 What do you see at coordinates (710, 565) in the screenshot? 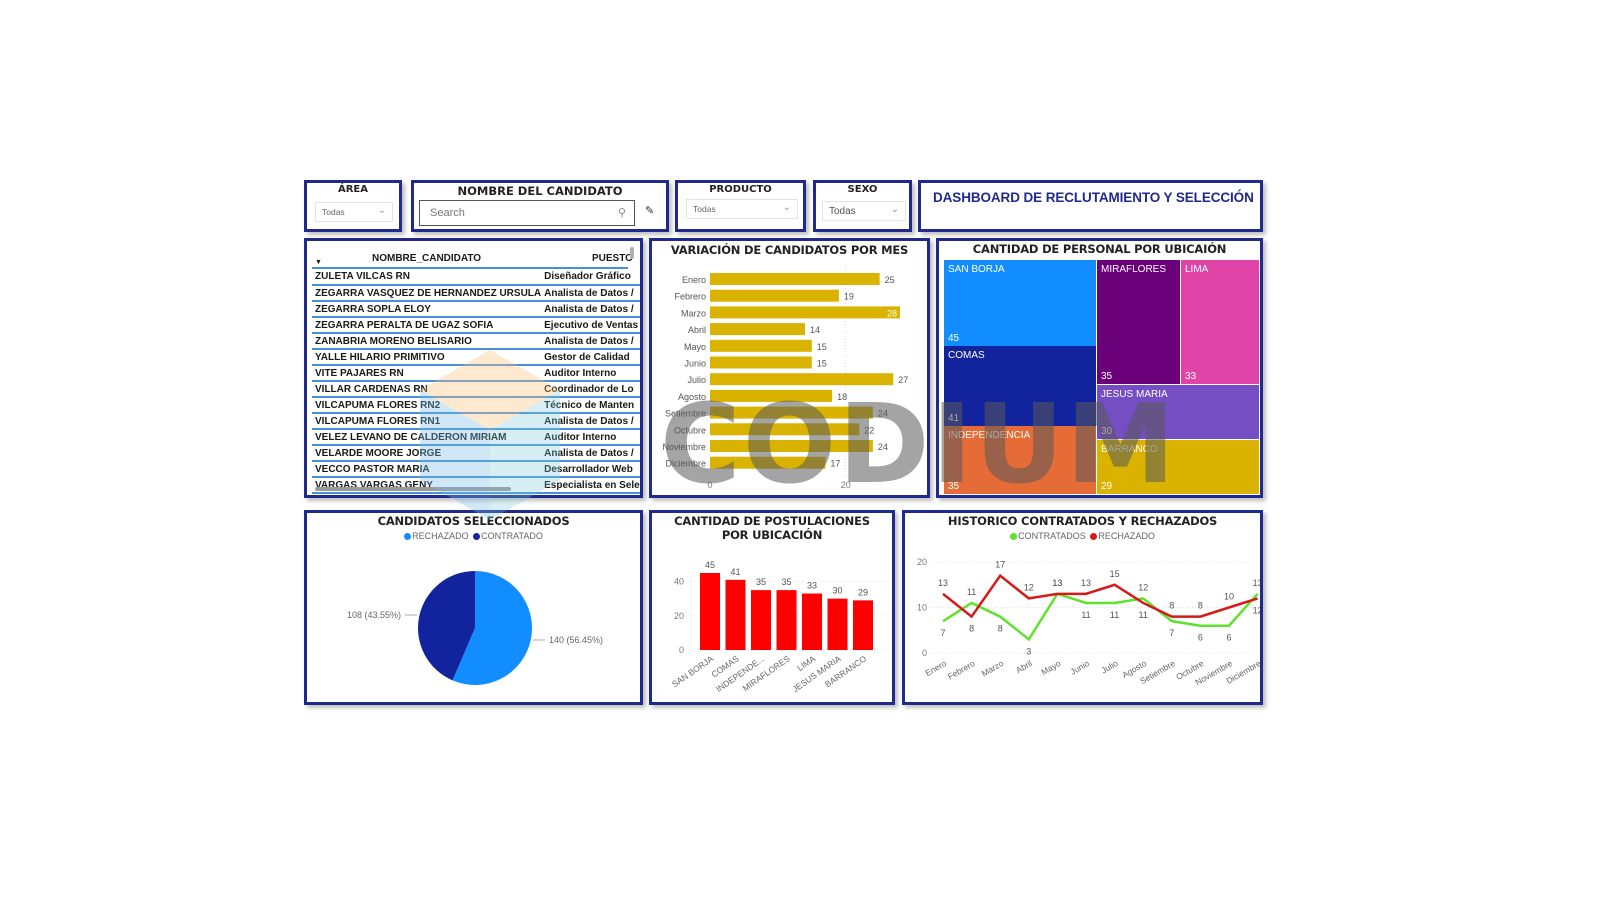
I see `bar-value: 45` at bounding box center [710, 565].